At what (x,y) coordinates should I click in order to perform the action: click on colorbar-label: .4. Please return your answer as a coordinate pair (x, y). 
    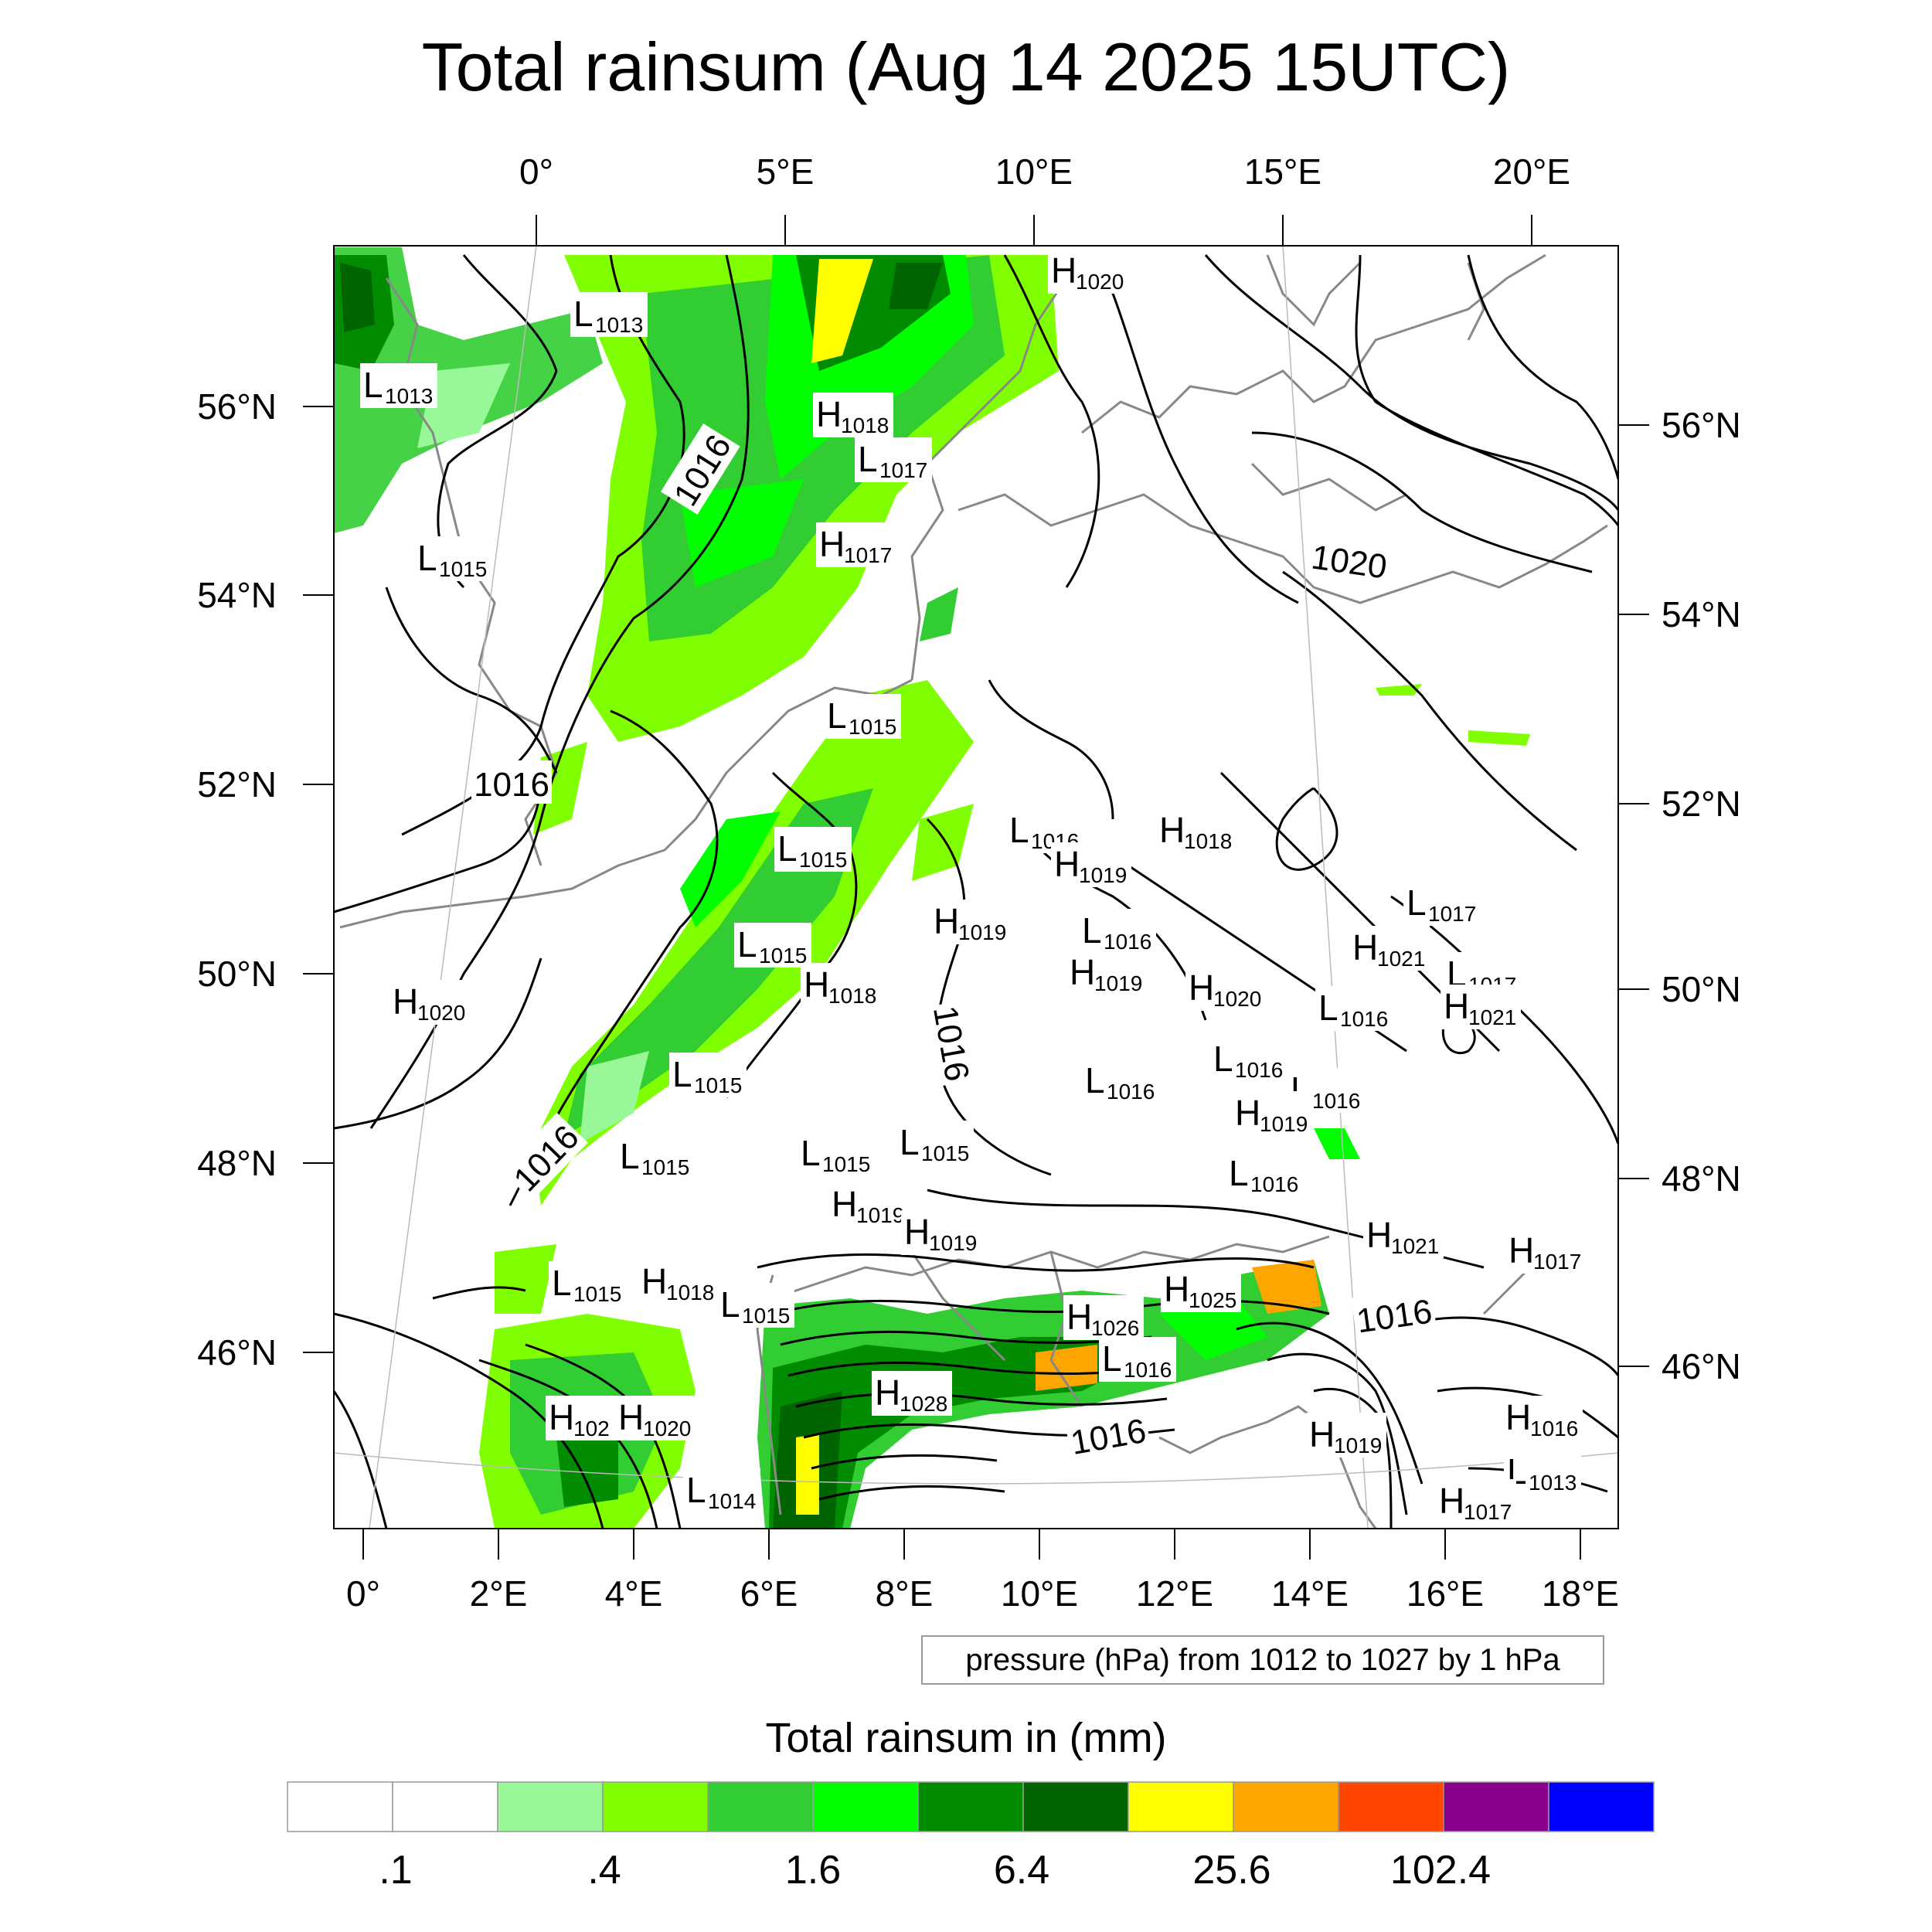
    Looking at the image, I should click on (604, 1870).